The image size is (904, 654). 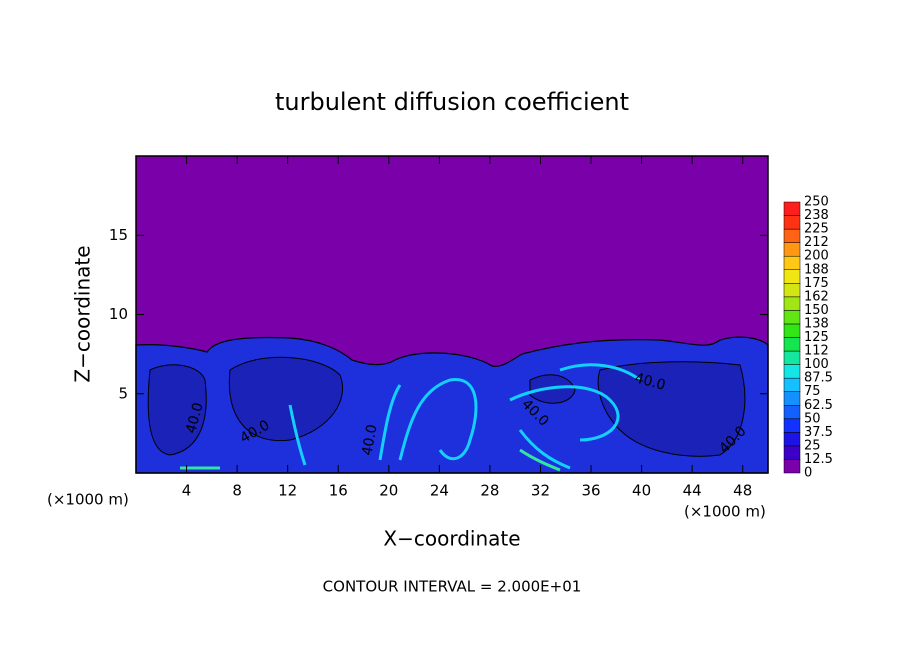 I want to click on x-tick-label: 12, so click(x=287, y=491).